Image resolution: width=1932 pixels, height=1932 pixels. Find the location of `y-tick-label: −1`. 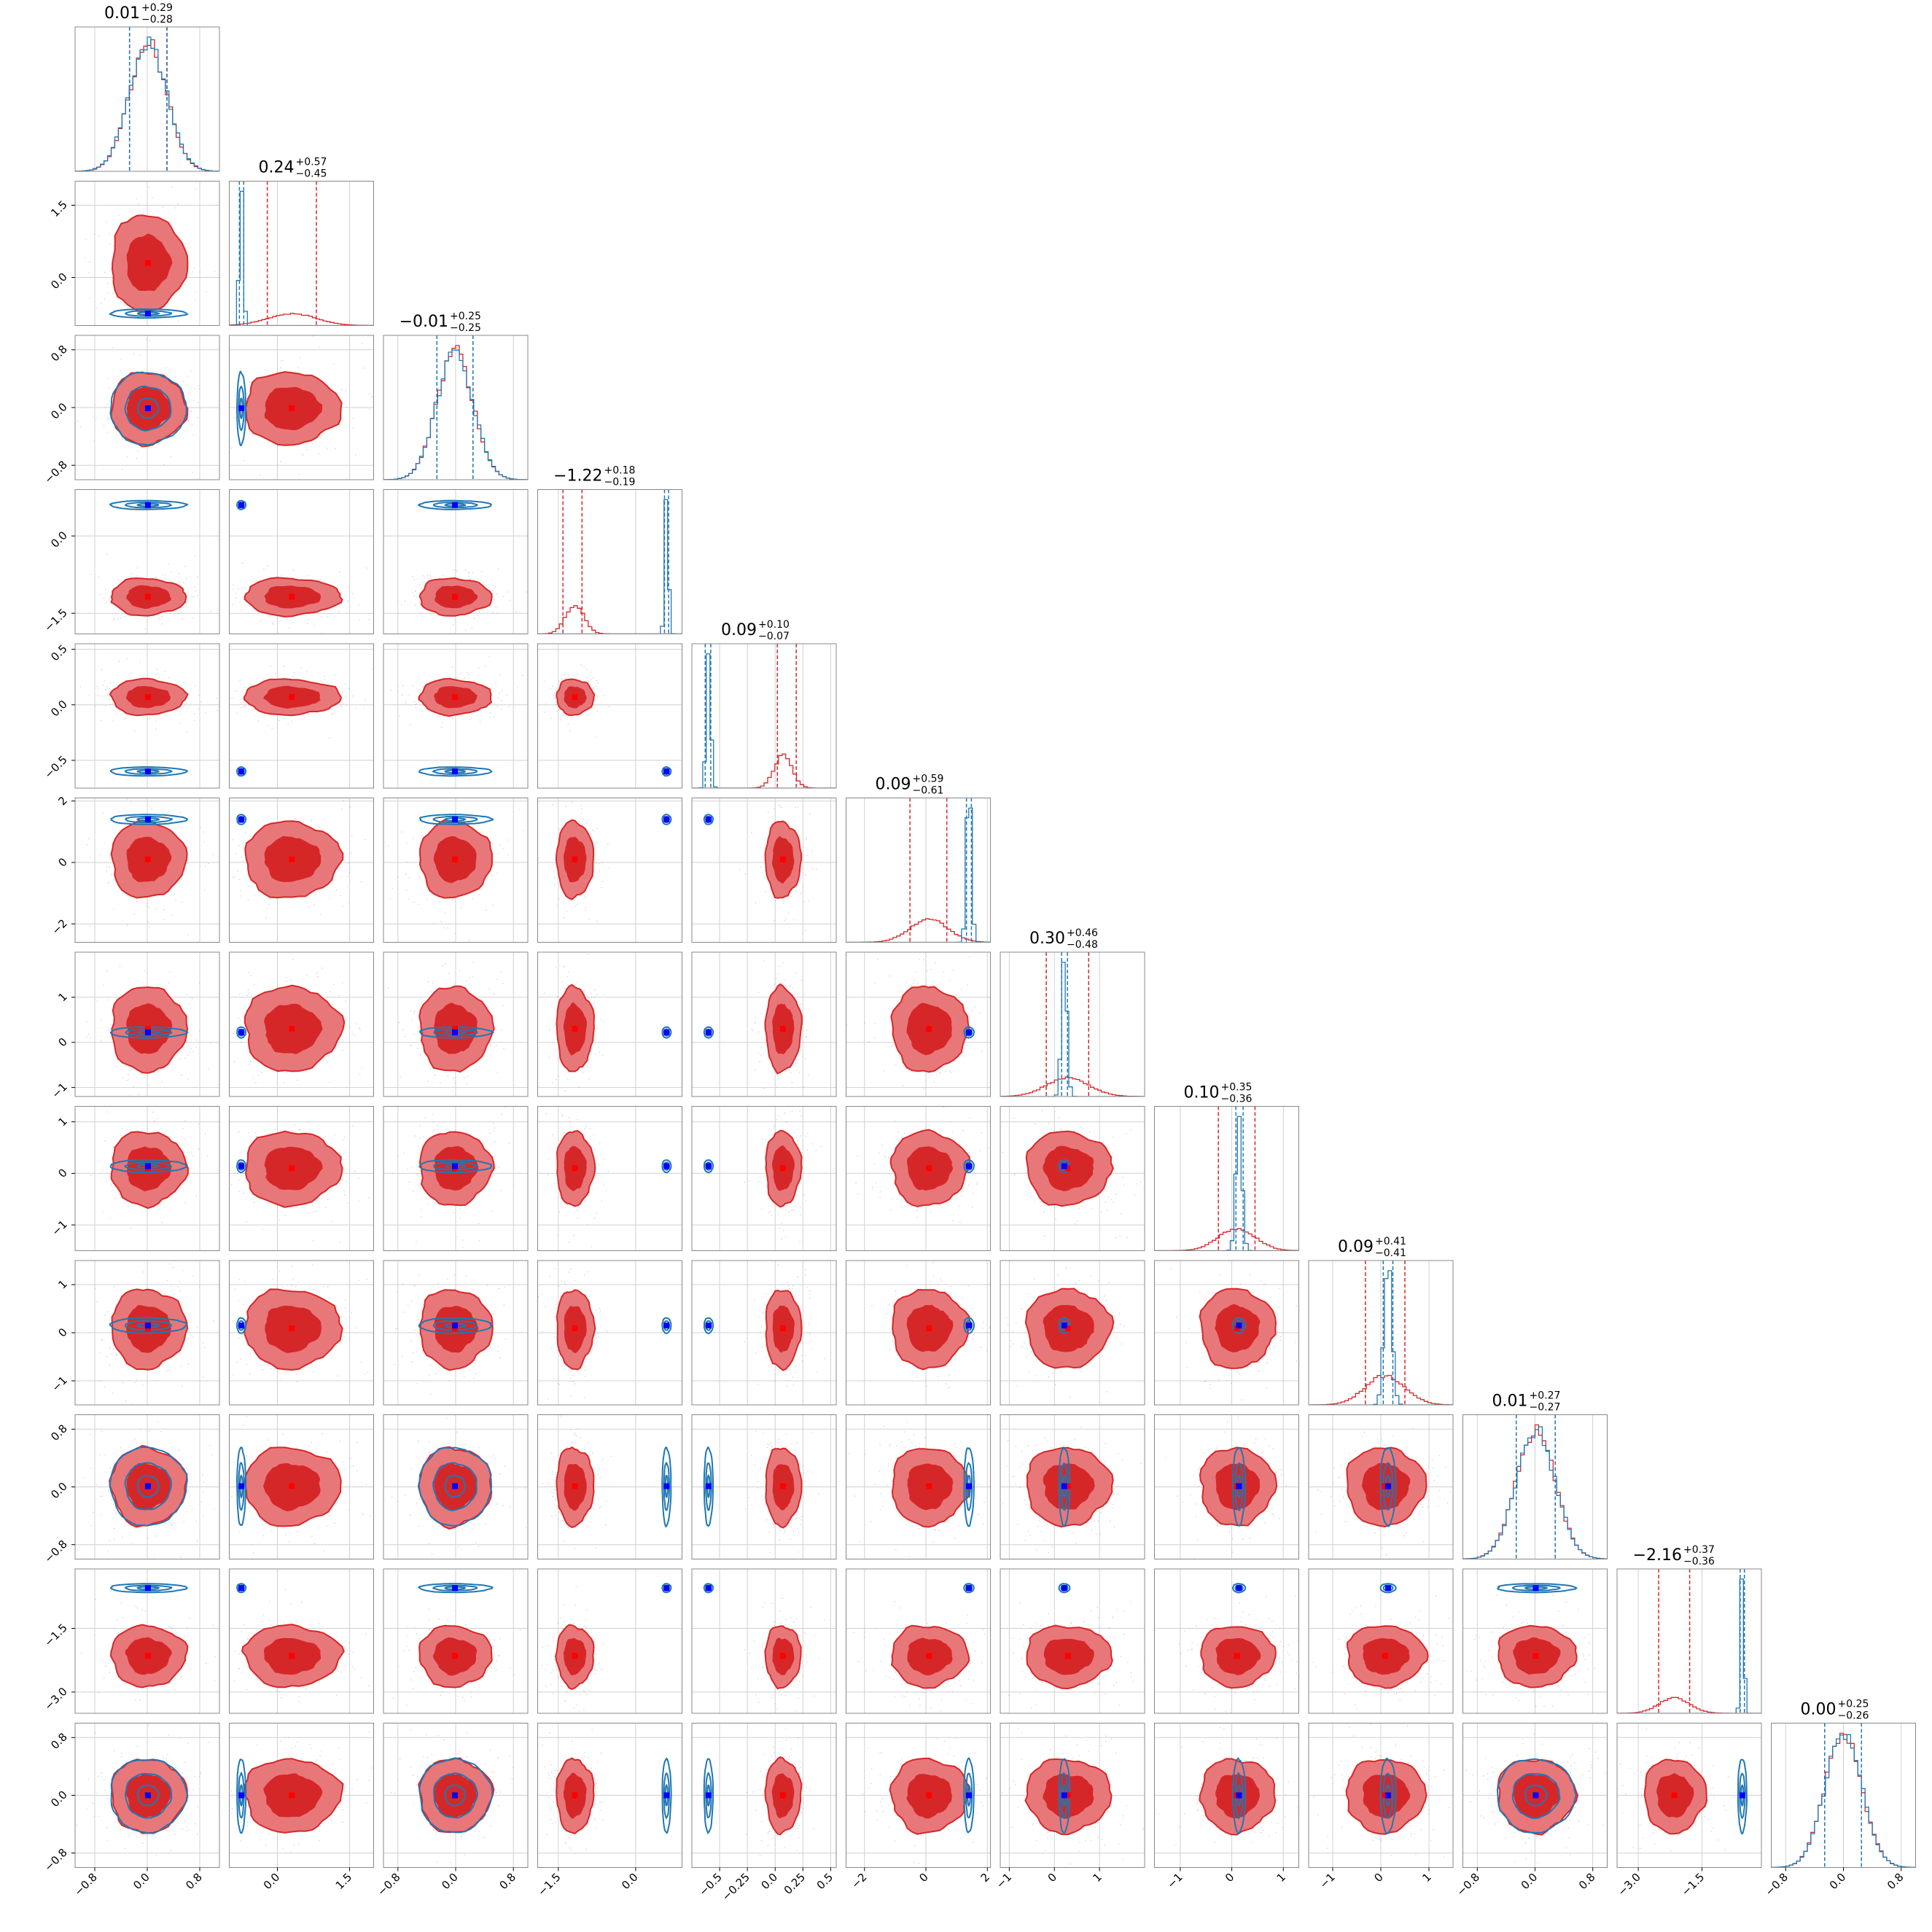

y-tick-label: −1 is located at coordinates (59, 1090).